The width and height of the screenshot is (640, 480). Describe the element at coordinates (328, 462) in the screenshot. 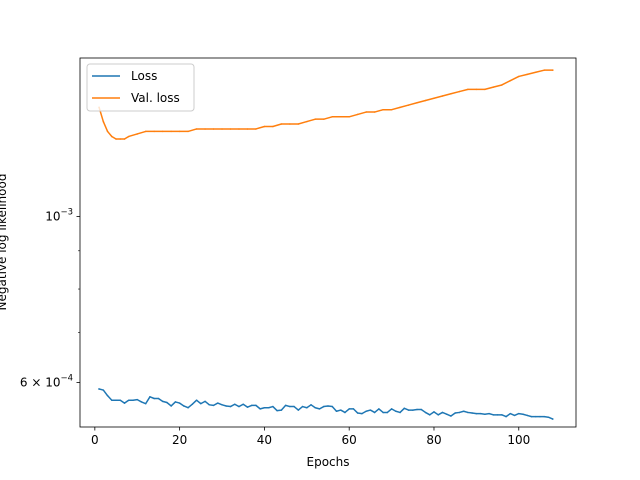

I see `x-axis-label: Epochs` at that location.